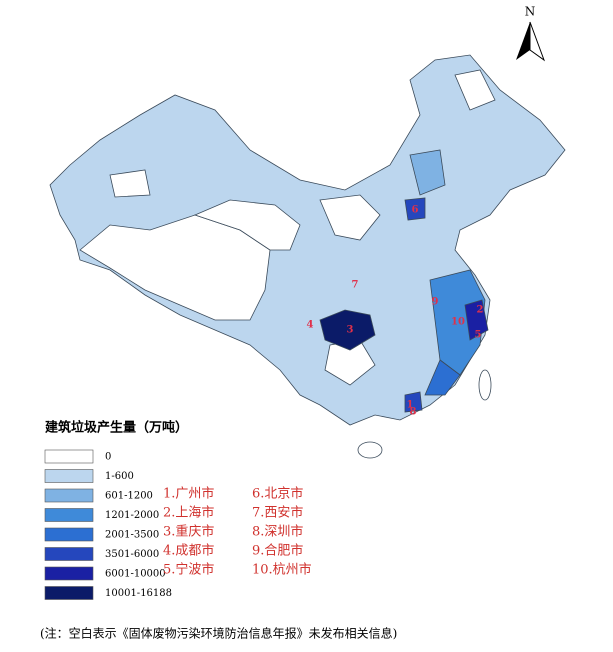 The width and height of the screenshot is (613, 652). Describe the element at coordinates (277, 494) in the screenshot. I see `city-name: 6.北京市` at that location.